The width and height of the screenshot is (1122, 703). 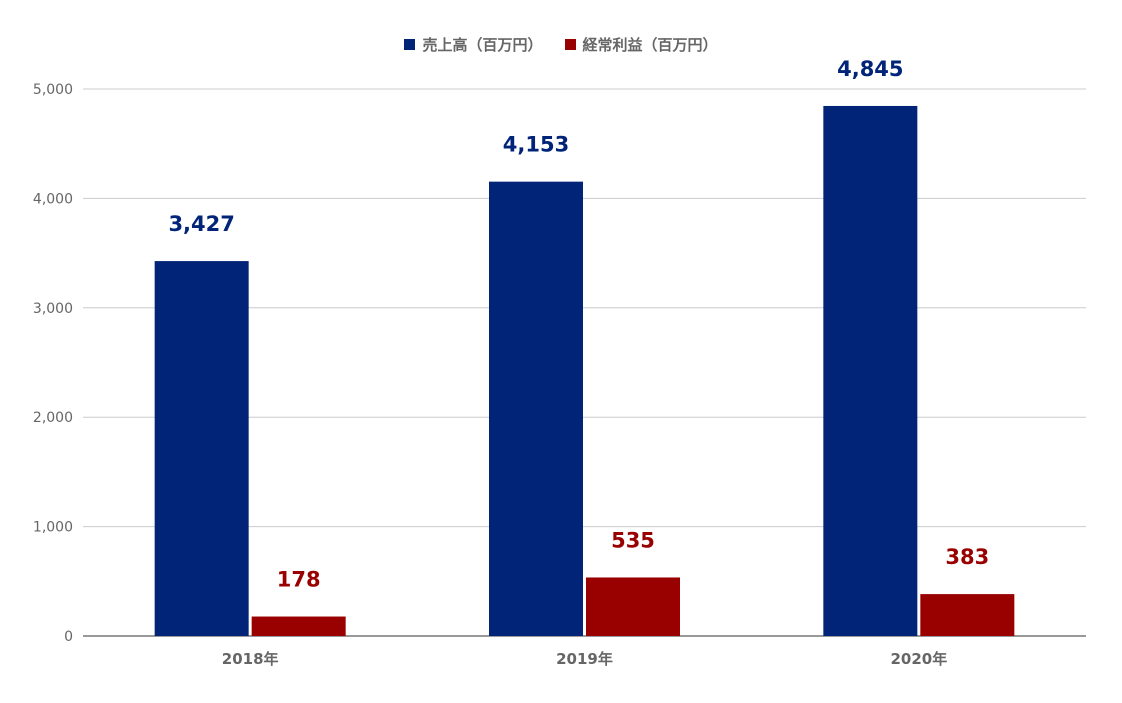 I want to click on legend-item-ordinary-profit: 経常利益（百万円）, so click(x=641, y=44).